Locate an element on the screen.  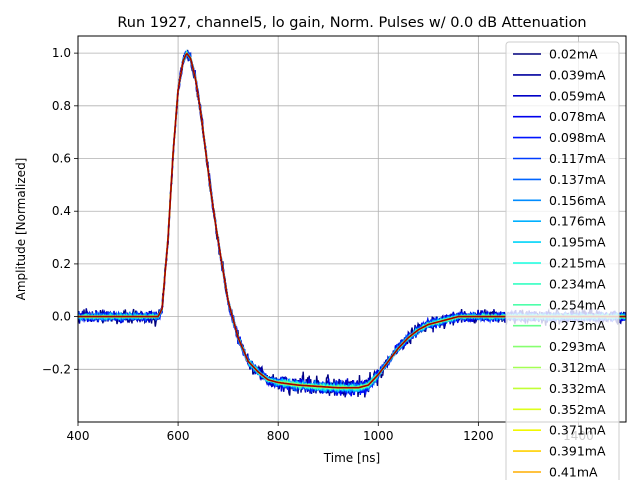
legend-entry-label: 0.156mA is located at coordinates (577, 200).